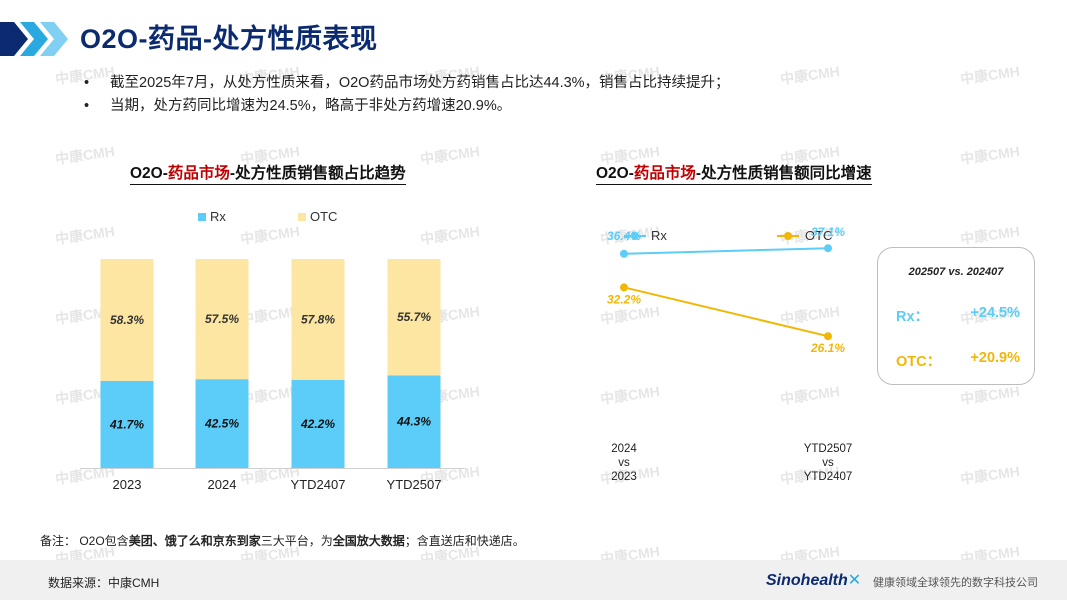 The width and height of the screenshot is (1067, 600). What do you see at coordinates (624, 236) in the screenshot?
I see `data-label-rx: 36.4%` at bounding box center [624, 236].